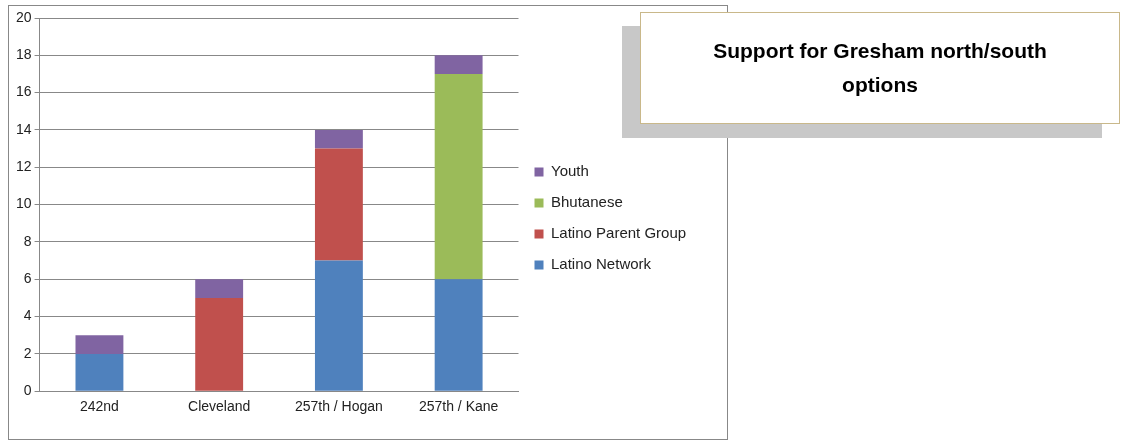 The image size is (1121, 444). Describe the element at coordinates (219, 406) in the screenshot. I see `x-tick-label: Cleveland` at that location.